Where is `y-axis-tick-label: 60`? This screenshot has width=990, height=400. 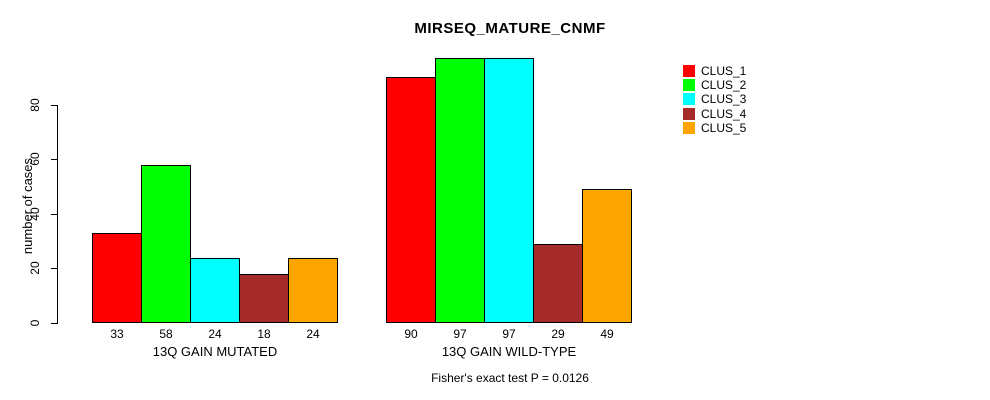
y-axis-tick-label: 60 is located at coordinates (35, 159).